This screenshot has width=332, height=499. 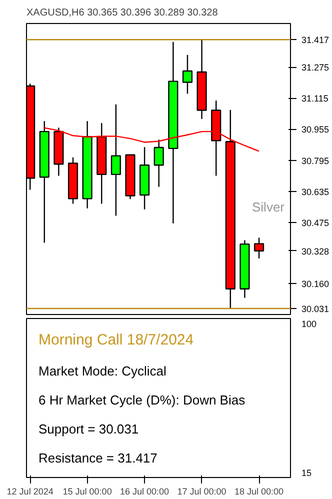 I want to click on text: Morning Call 18/7/2024, so click(x=116, y=340).